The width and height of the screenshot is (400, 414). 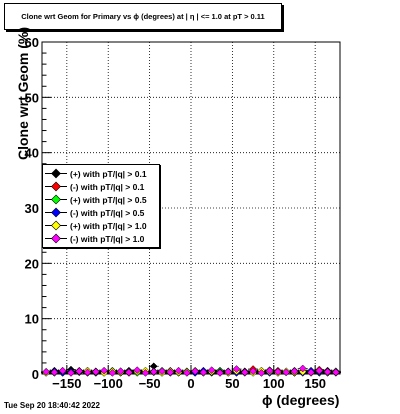 What do you see at coordinates (35, 374) in the screenshot?
I see `y-tick-label: 0` at bounding box center [35, 374].